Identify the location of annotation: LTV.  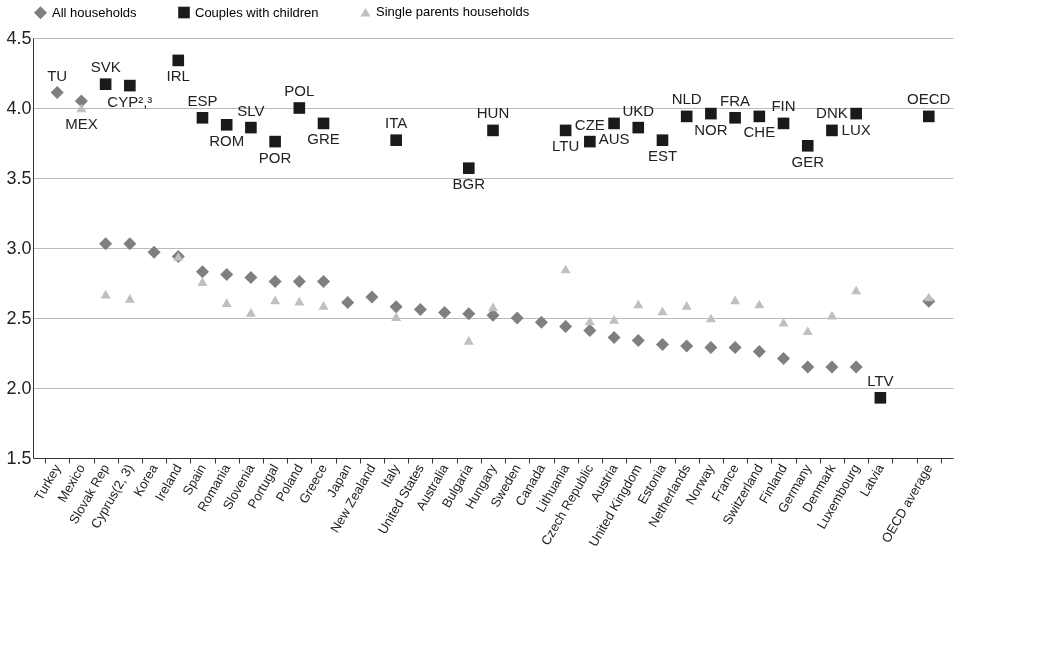
(880, 380).